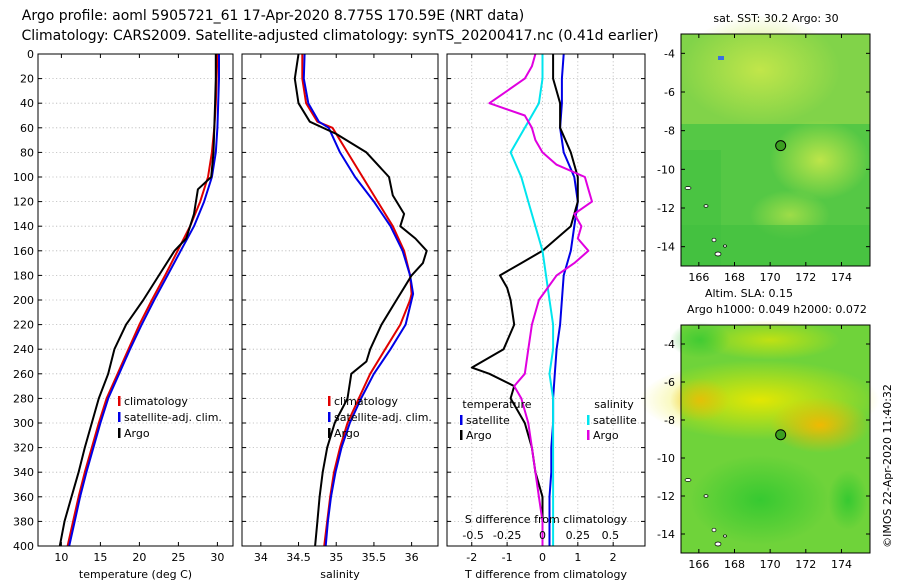 The height and width of the screenshot is (580, 900). What do you see at coordinates (23, 349) in the screenshot?
I see `depth-tick-label: 240` at bounding box center [23, 349].